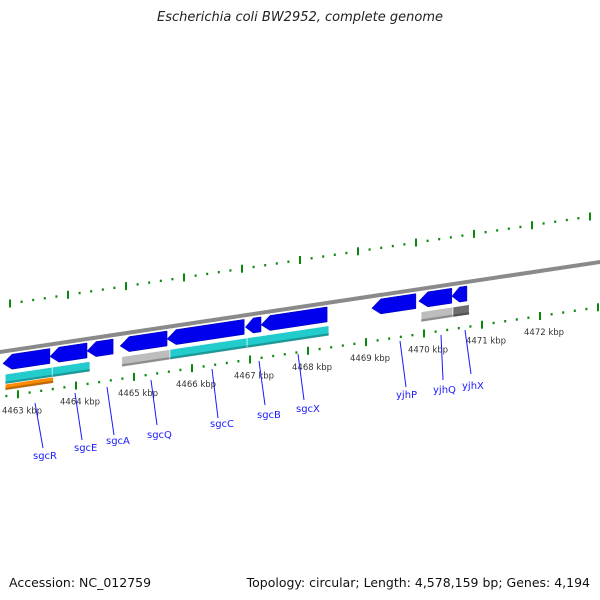  Describe the element at coordinates (85, 448) in the screenshot. I see `gene-label-sgce: sgcE` at that location.